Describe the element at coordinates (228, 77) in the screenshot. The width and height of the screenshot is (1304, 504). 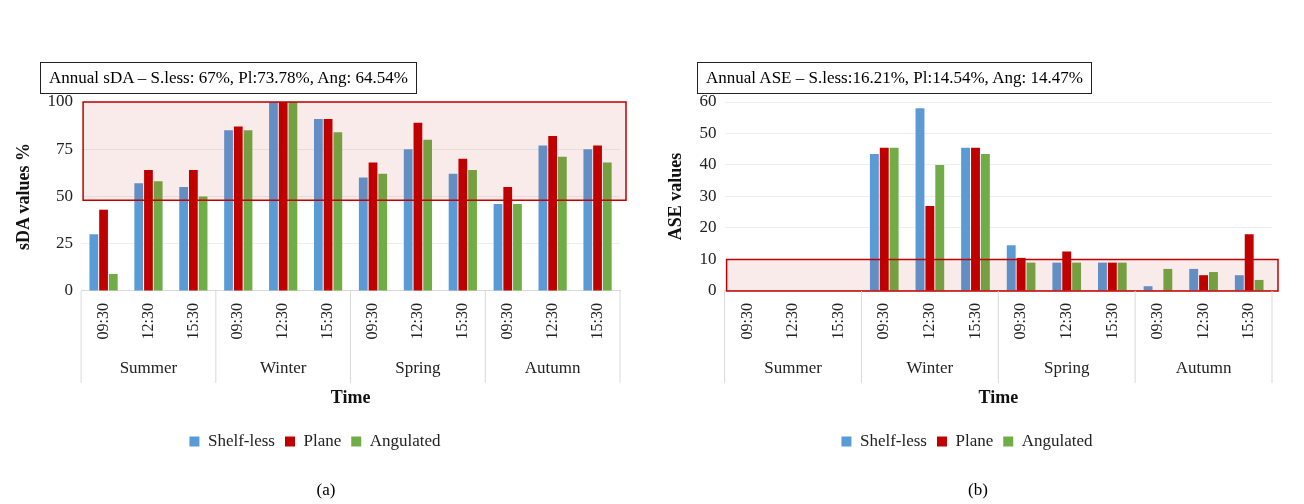
I see `text: Annual sDA – S.less: 67%, Pl:73.78%, Ang: 64.54%` at that location.